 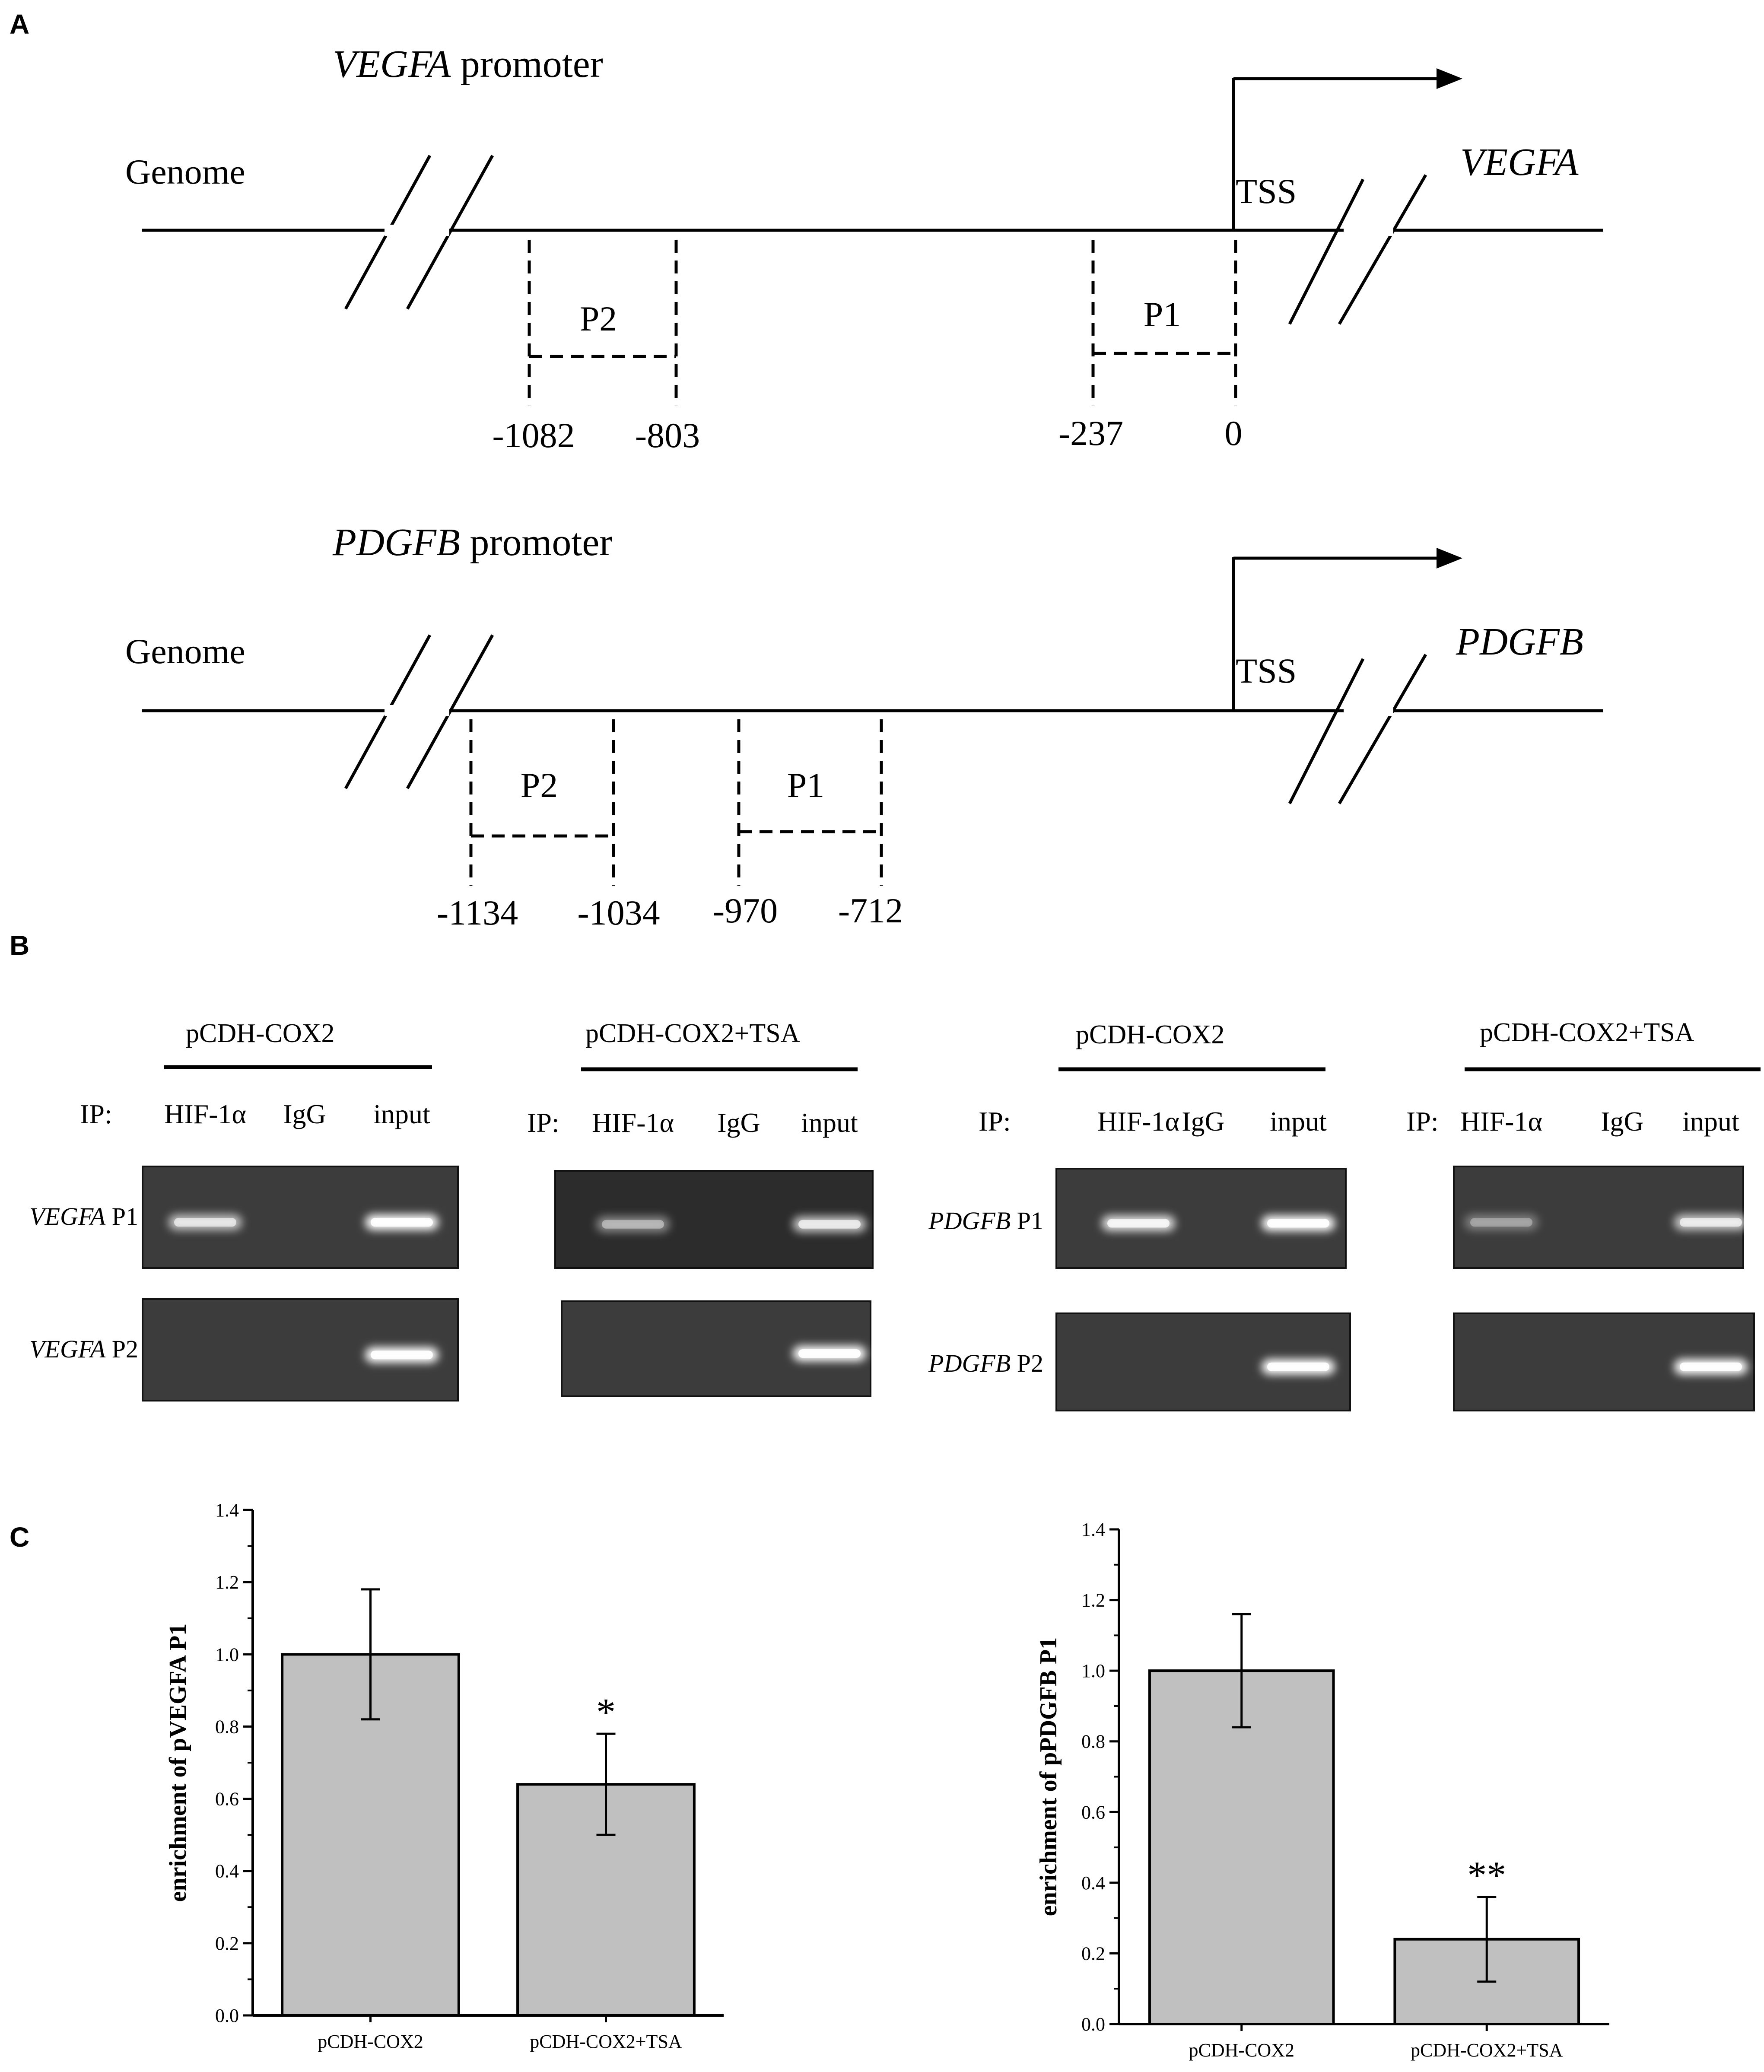 I want to click on condition-label: pCDH-COX2+TSA, so click(x=692, y=1033).